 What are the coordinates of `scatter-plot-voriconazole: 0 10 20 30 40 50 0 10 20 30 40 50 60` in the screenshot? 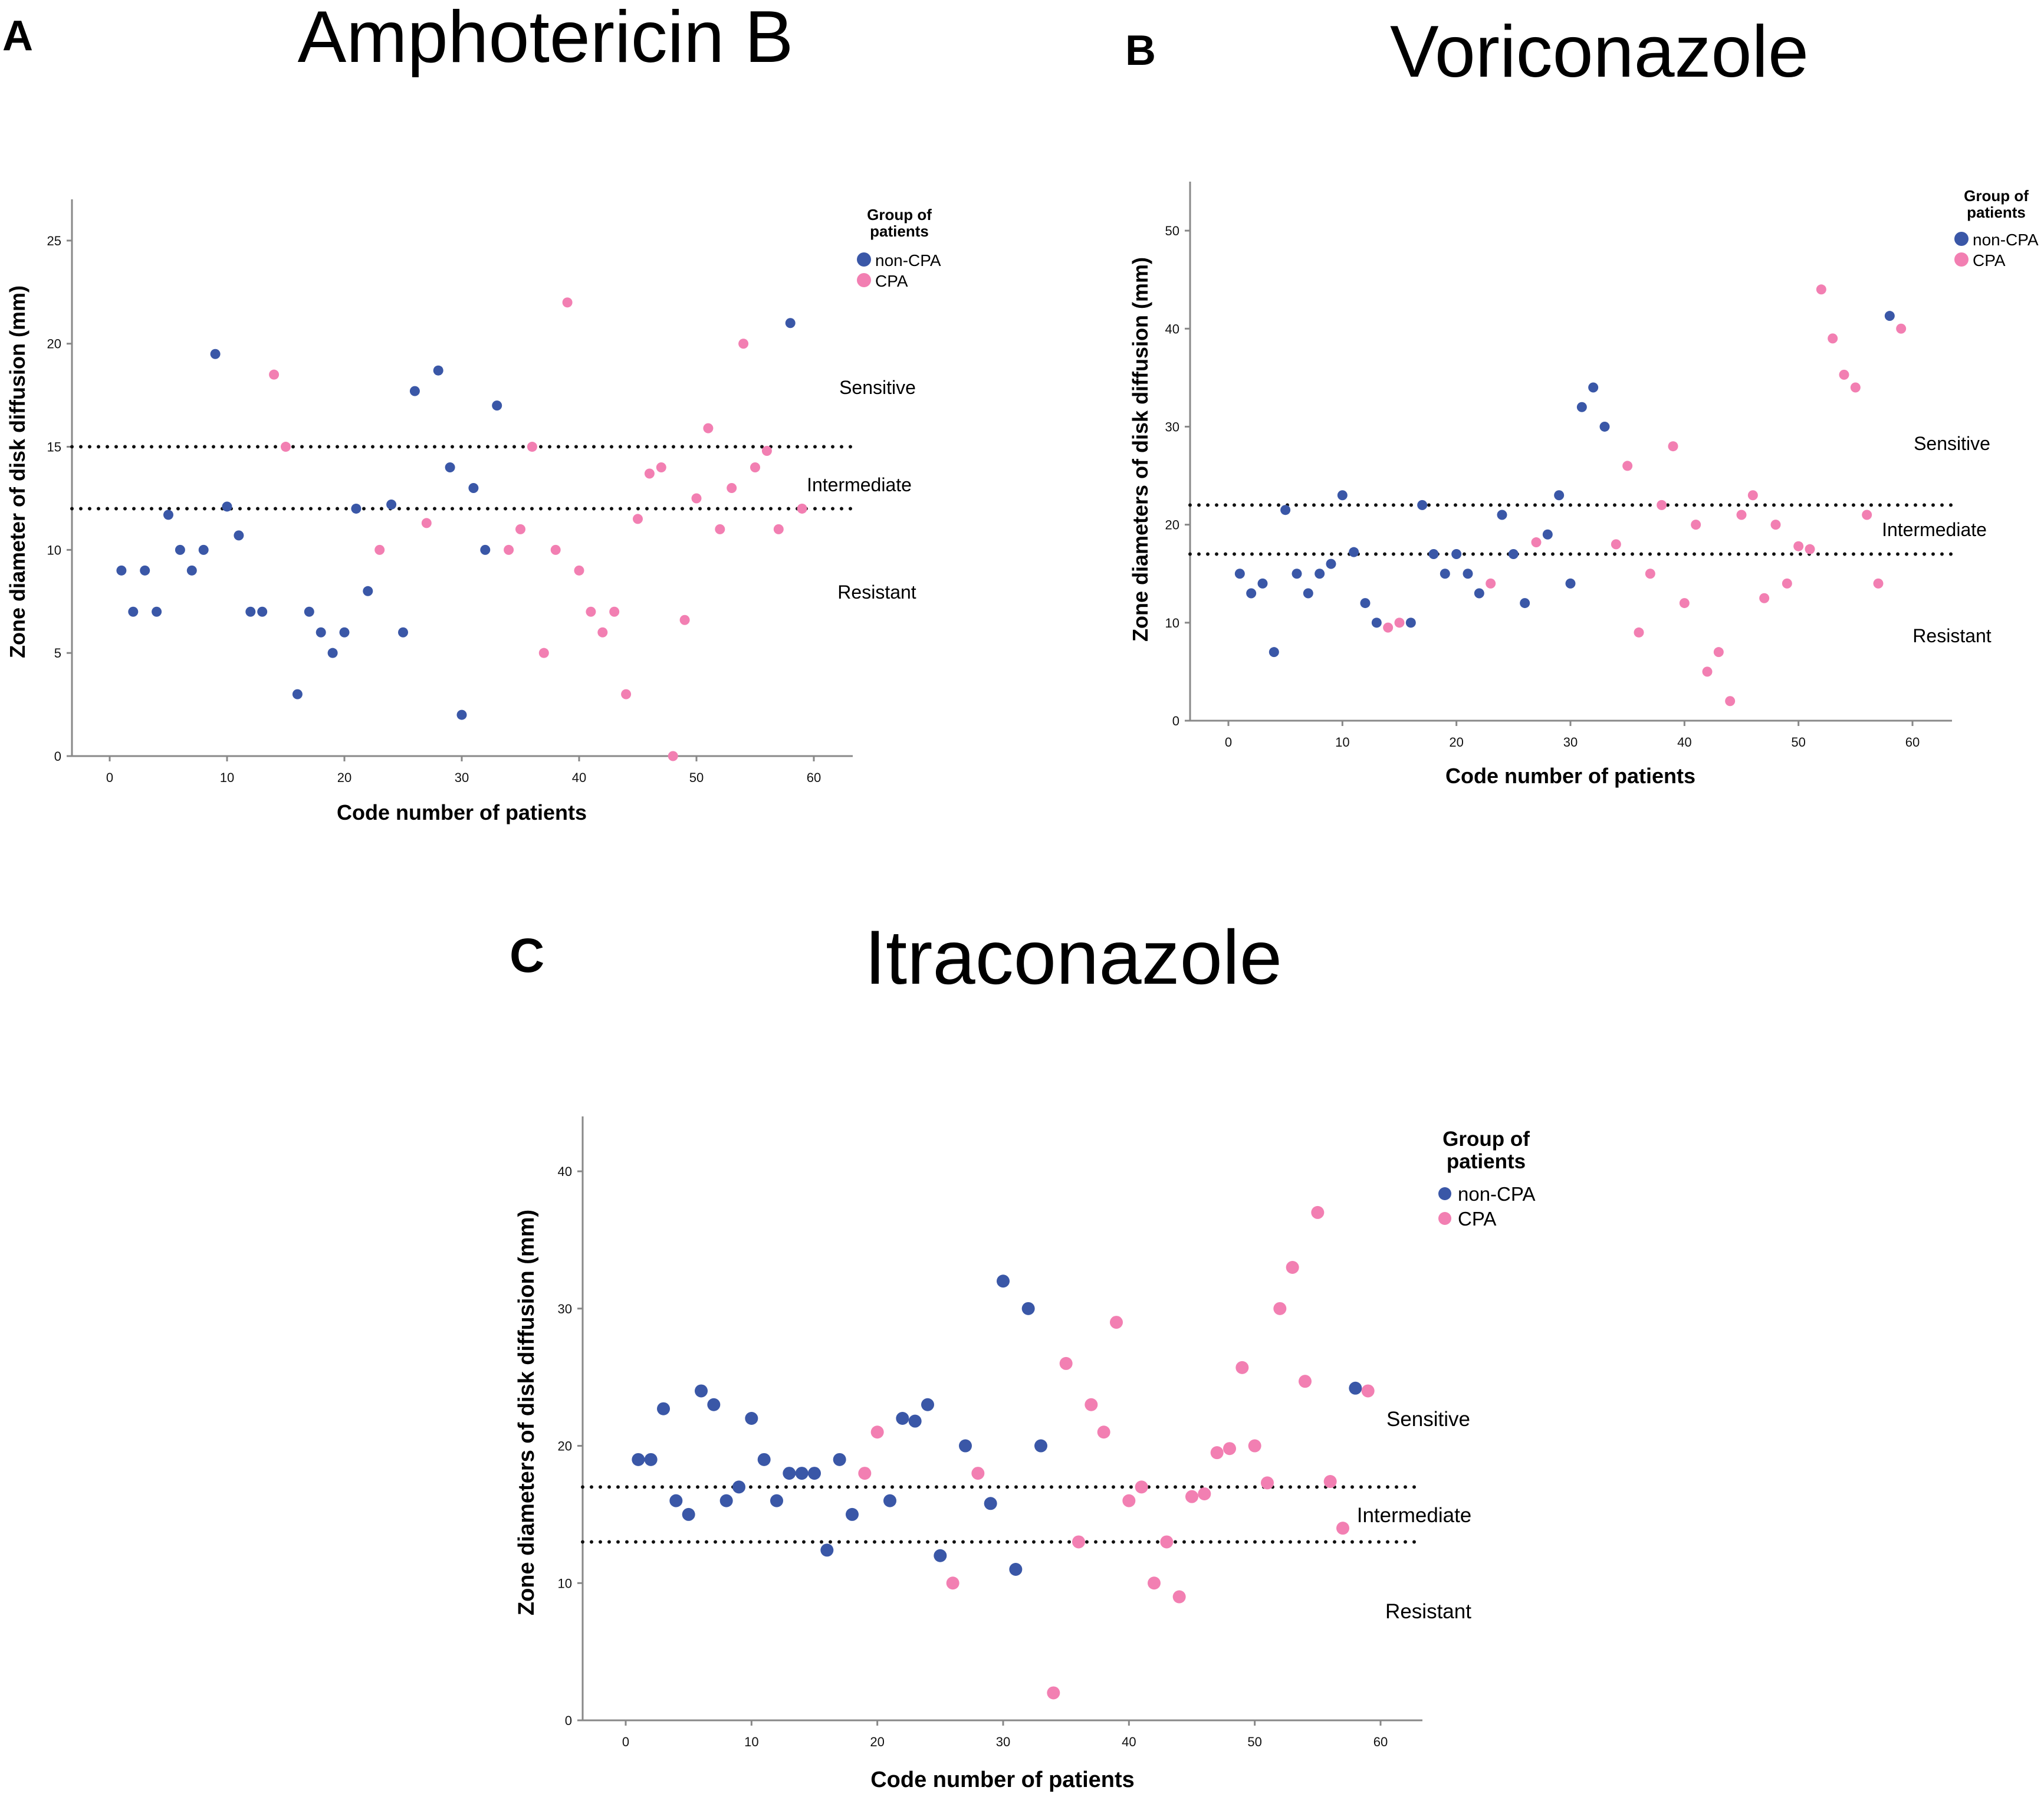 It's located at (1559, 466).